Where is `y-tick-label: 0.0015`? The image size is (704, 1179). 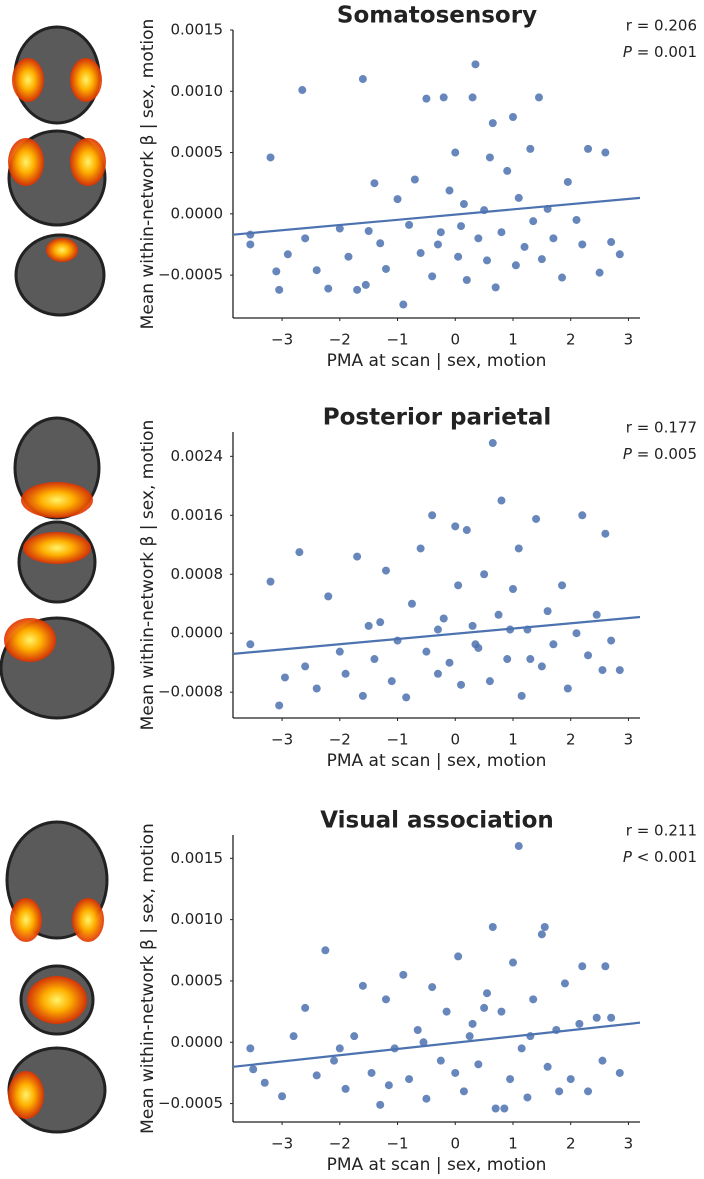
y-tick-label: 0.0015 is located at coordinates (197, 858).